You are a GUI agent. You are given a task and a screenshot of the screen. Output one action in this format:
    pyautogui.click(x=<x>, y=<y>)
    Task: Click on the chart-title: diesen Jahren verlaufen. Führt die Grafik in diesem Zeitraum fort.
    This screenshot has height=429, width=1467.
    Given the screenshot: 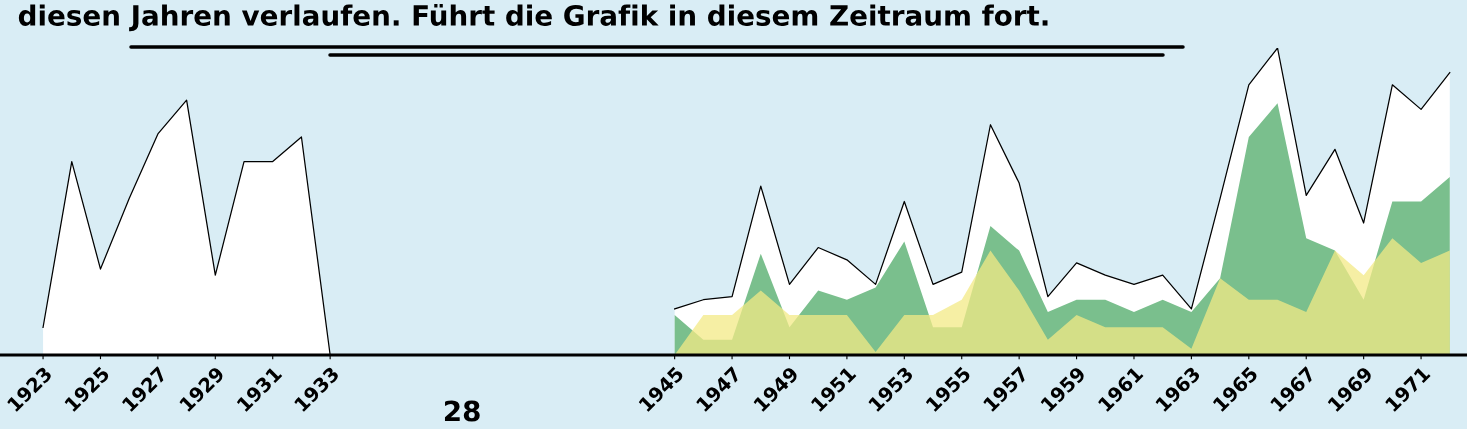 What is the action you would take?
    pyautogui.click(x=533, y=18)
    